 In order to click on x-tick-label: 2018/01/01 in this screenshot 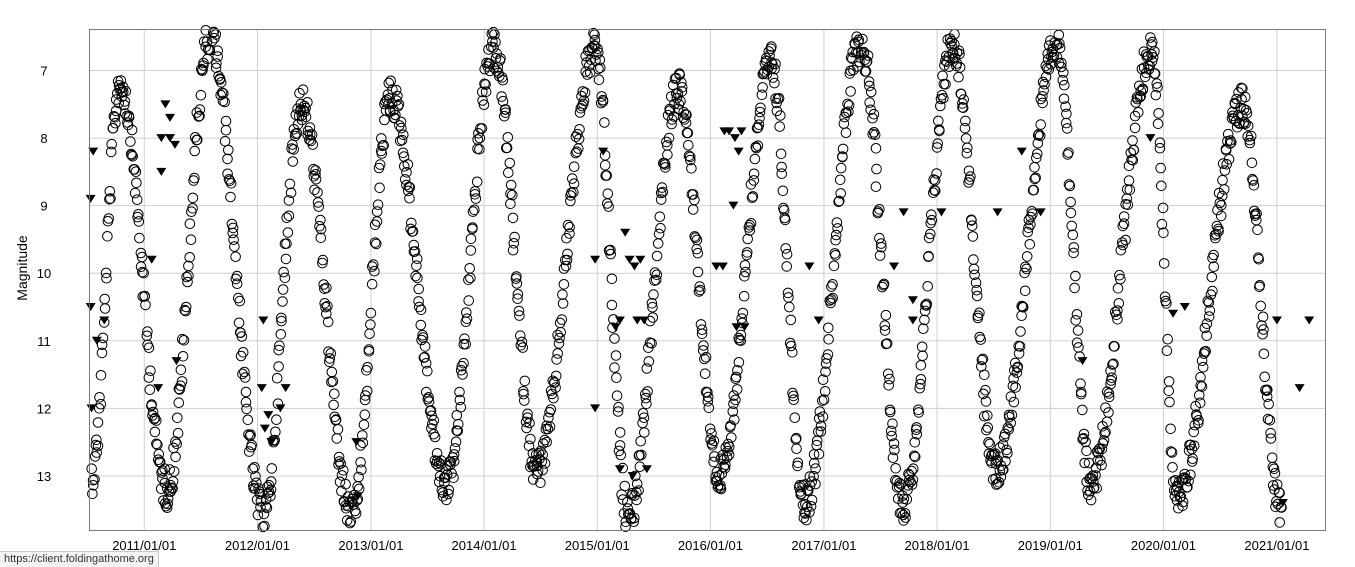, I will do `click(937, 545)`.